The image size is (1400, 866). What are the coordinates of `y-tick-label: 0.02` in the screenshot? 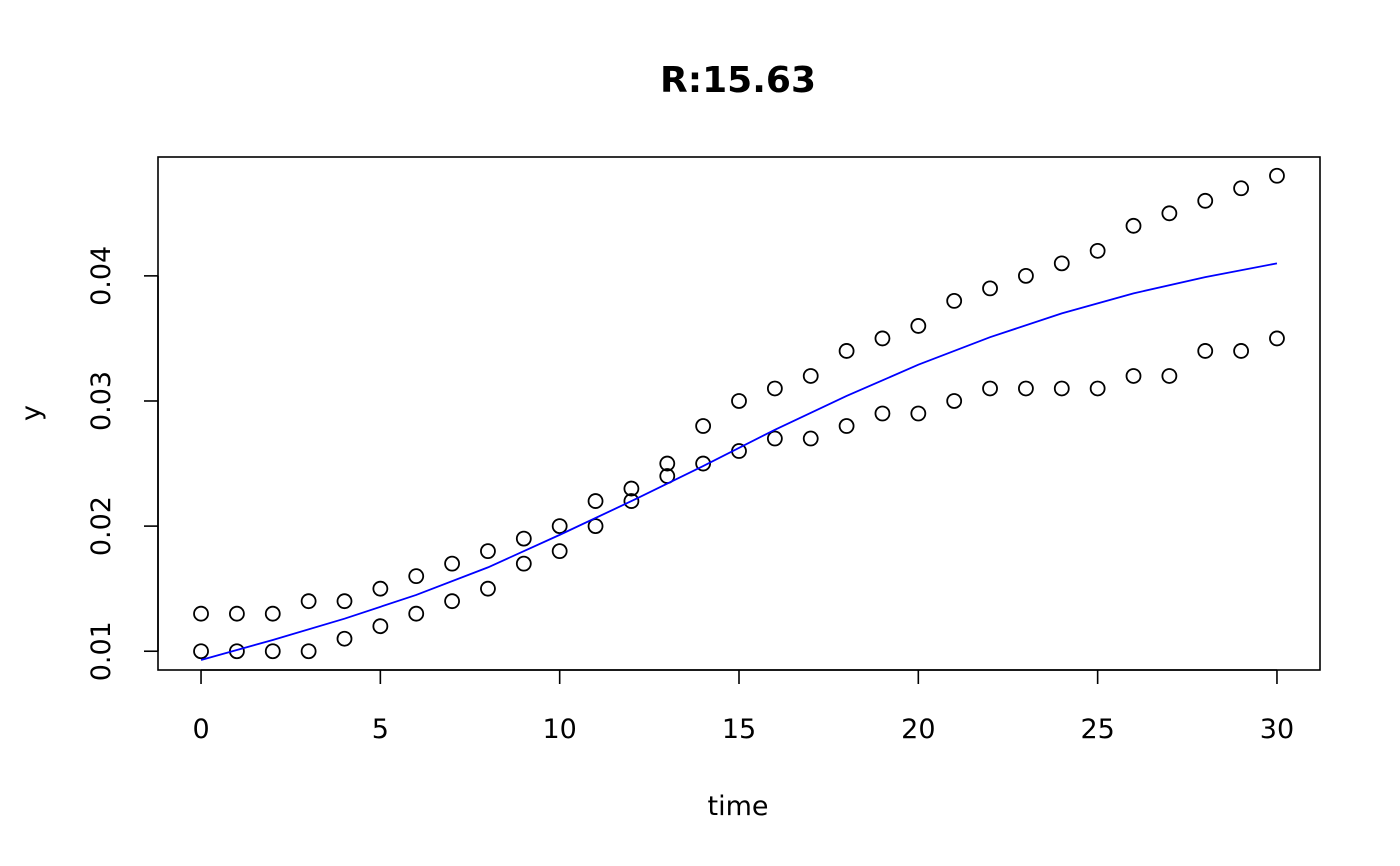 It's located at (101, 526).